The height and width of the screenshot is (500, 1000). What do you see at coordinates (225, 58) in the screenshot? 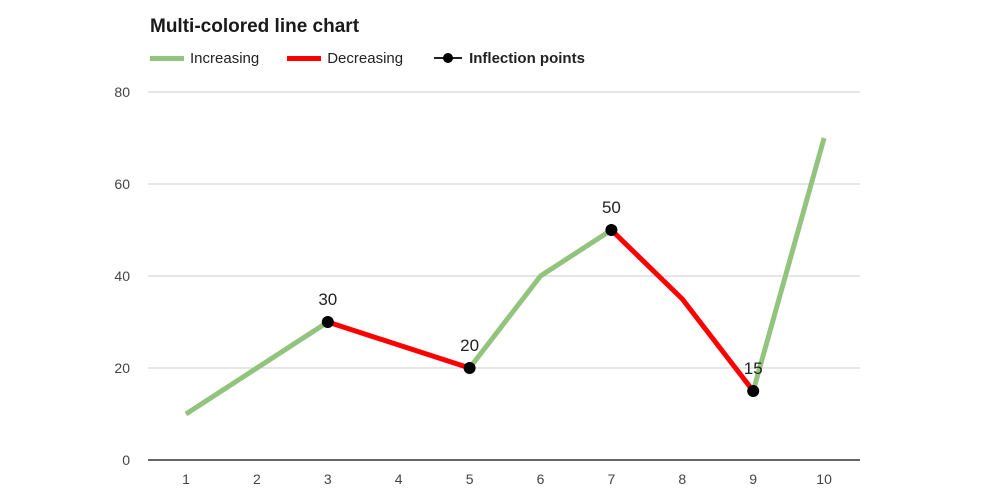
I see `legend-label-increasing: Increasing` at bounding box center [225, 58].